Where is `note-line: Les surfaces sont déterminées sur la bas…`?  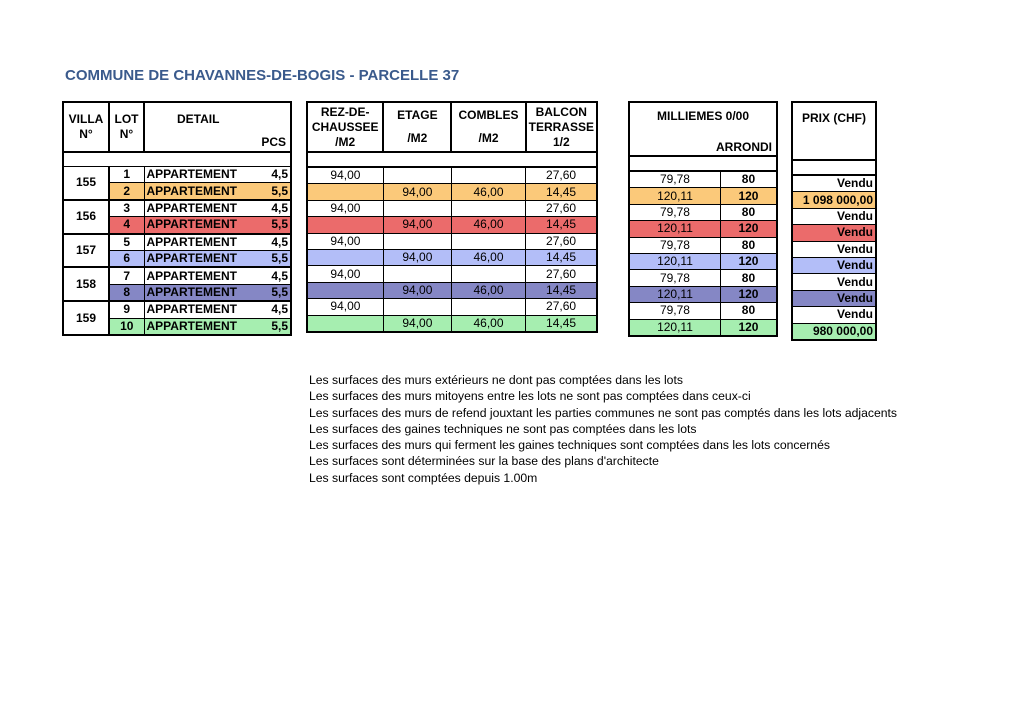 note-line: Les surfaces sont déterminées sur la bas… is located at coordinates (484, 461).